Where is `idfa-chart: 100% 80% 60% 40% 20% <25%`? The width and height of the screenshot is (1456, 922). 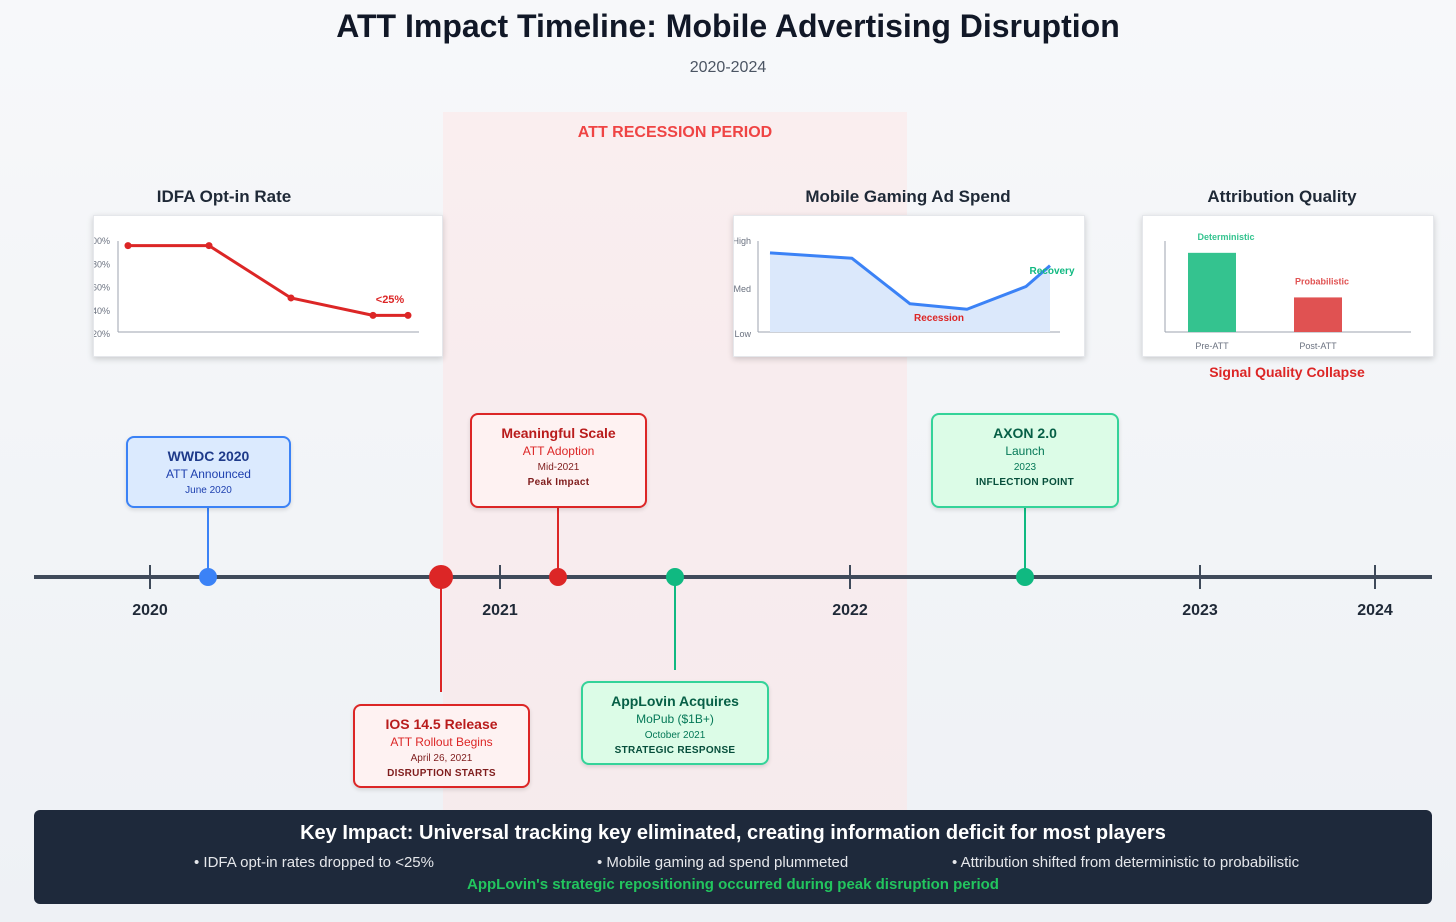 idfa-chart: 100% 80% 60% 40% 20% <25% is located at coordinates (253, 287).